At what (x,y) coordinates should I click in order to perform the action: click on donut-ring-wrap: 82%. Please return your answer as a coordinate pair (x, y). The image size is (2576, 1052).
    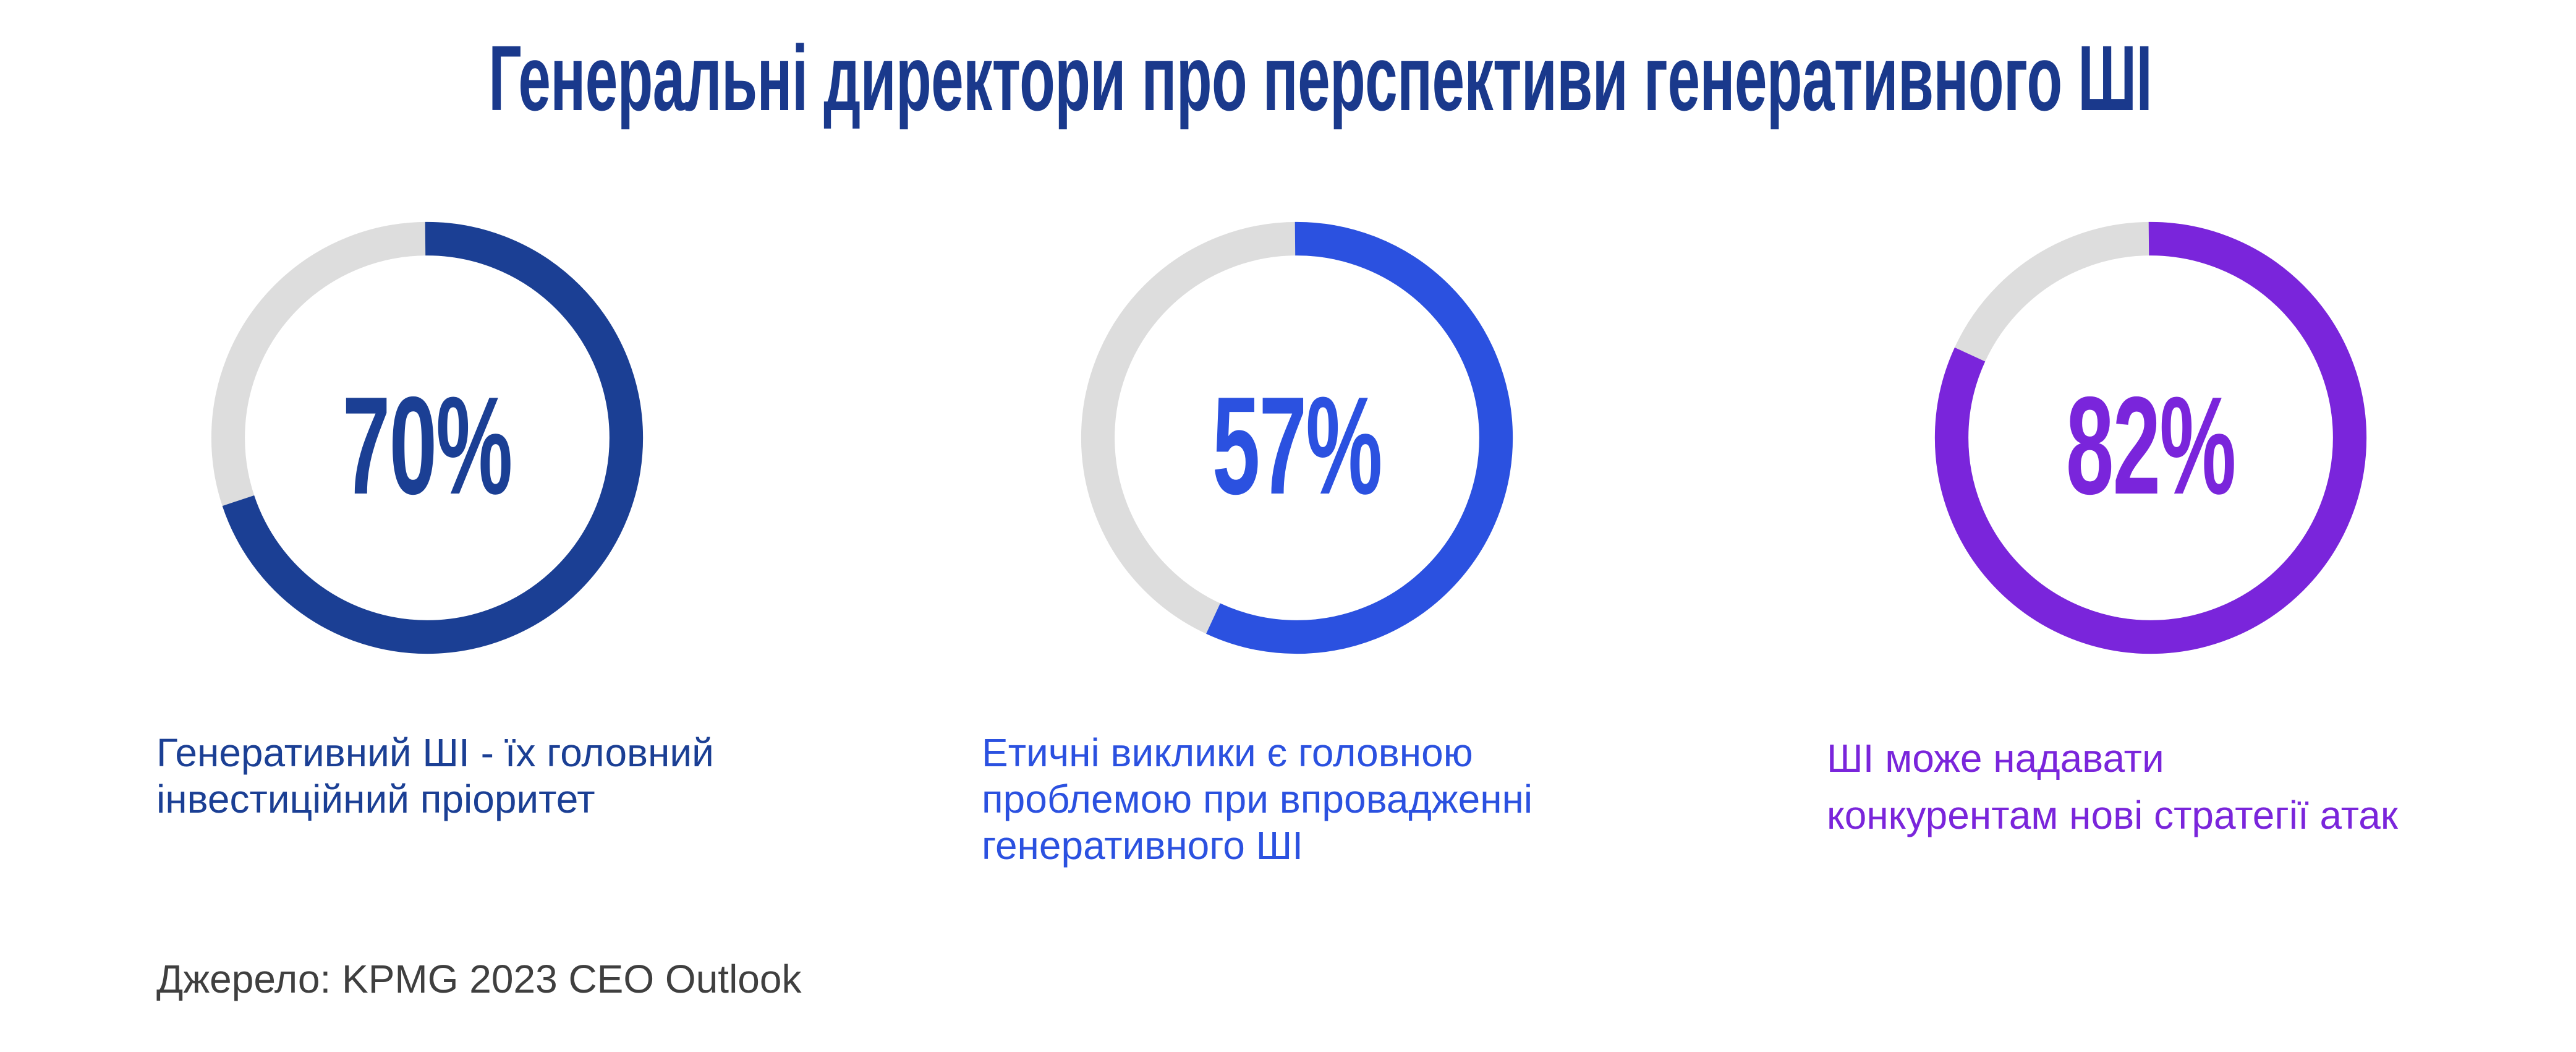
    Looking at the image, I should click on (2150, 438).